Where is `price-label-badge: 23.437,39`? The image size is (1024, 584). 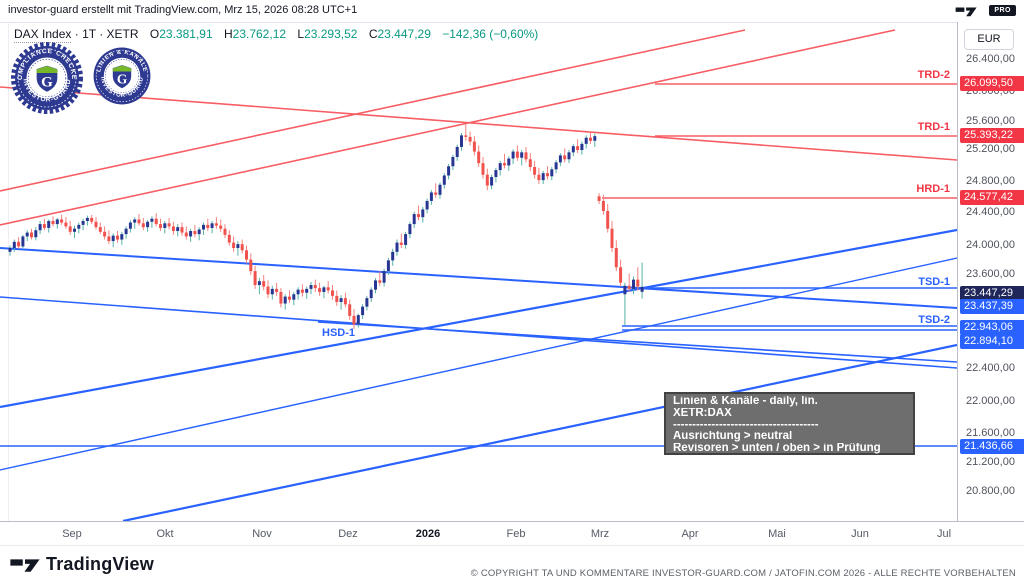
price-label-badge: 23.437,39 is located at coordinates (992, 306).